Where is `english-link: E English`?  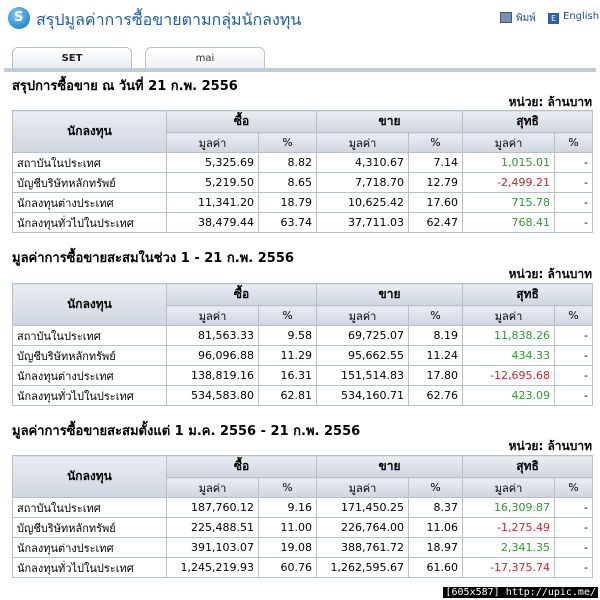 english-link: E English is located at coordinates (573, 17).